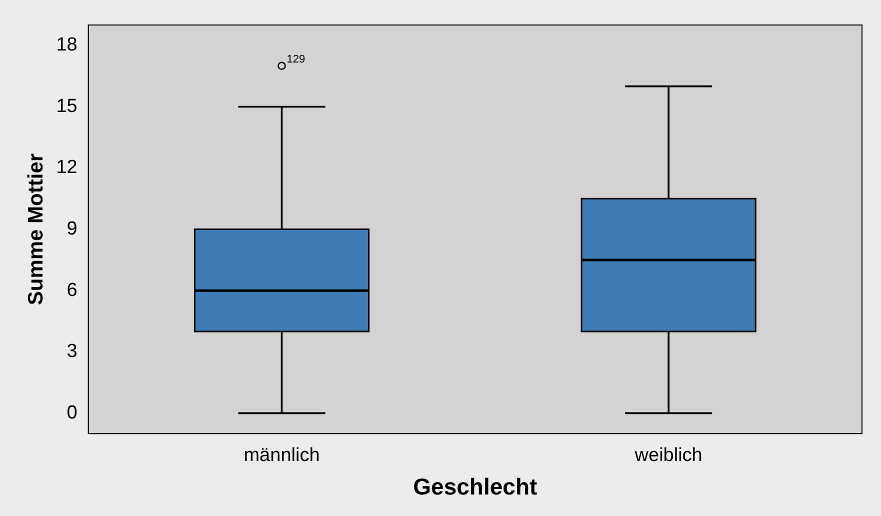 This screenshot has height=516, width=881. Describe the element at coordinates (67, 45) in the screenshot. I see `y-tick-label: 18` at that location.